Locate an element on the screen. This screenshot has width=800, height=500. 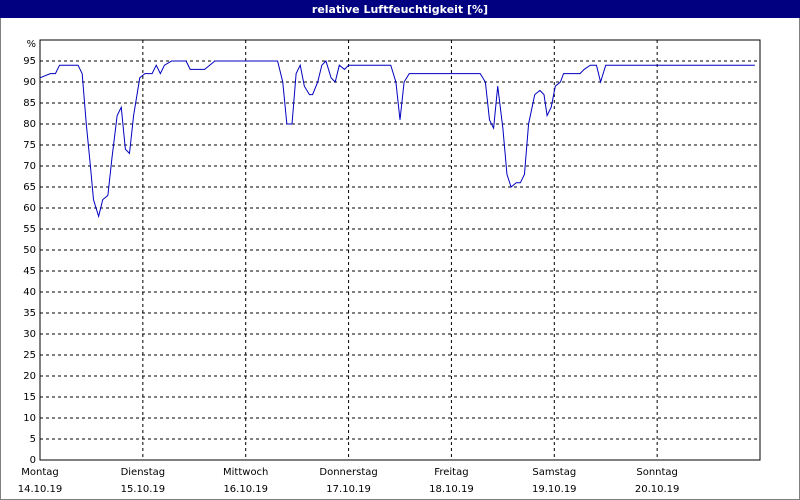
y-tick-label: 90 is located at coordinates (29, 82).